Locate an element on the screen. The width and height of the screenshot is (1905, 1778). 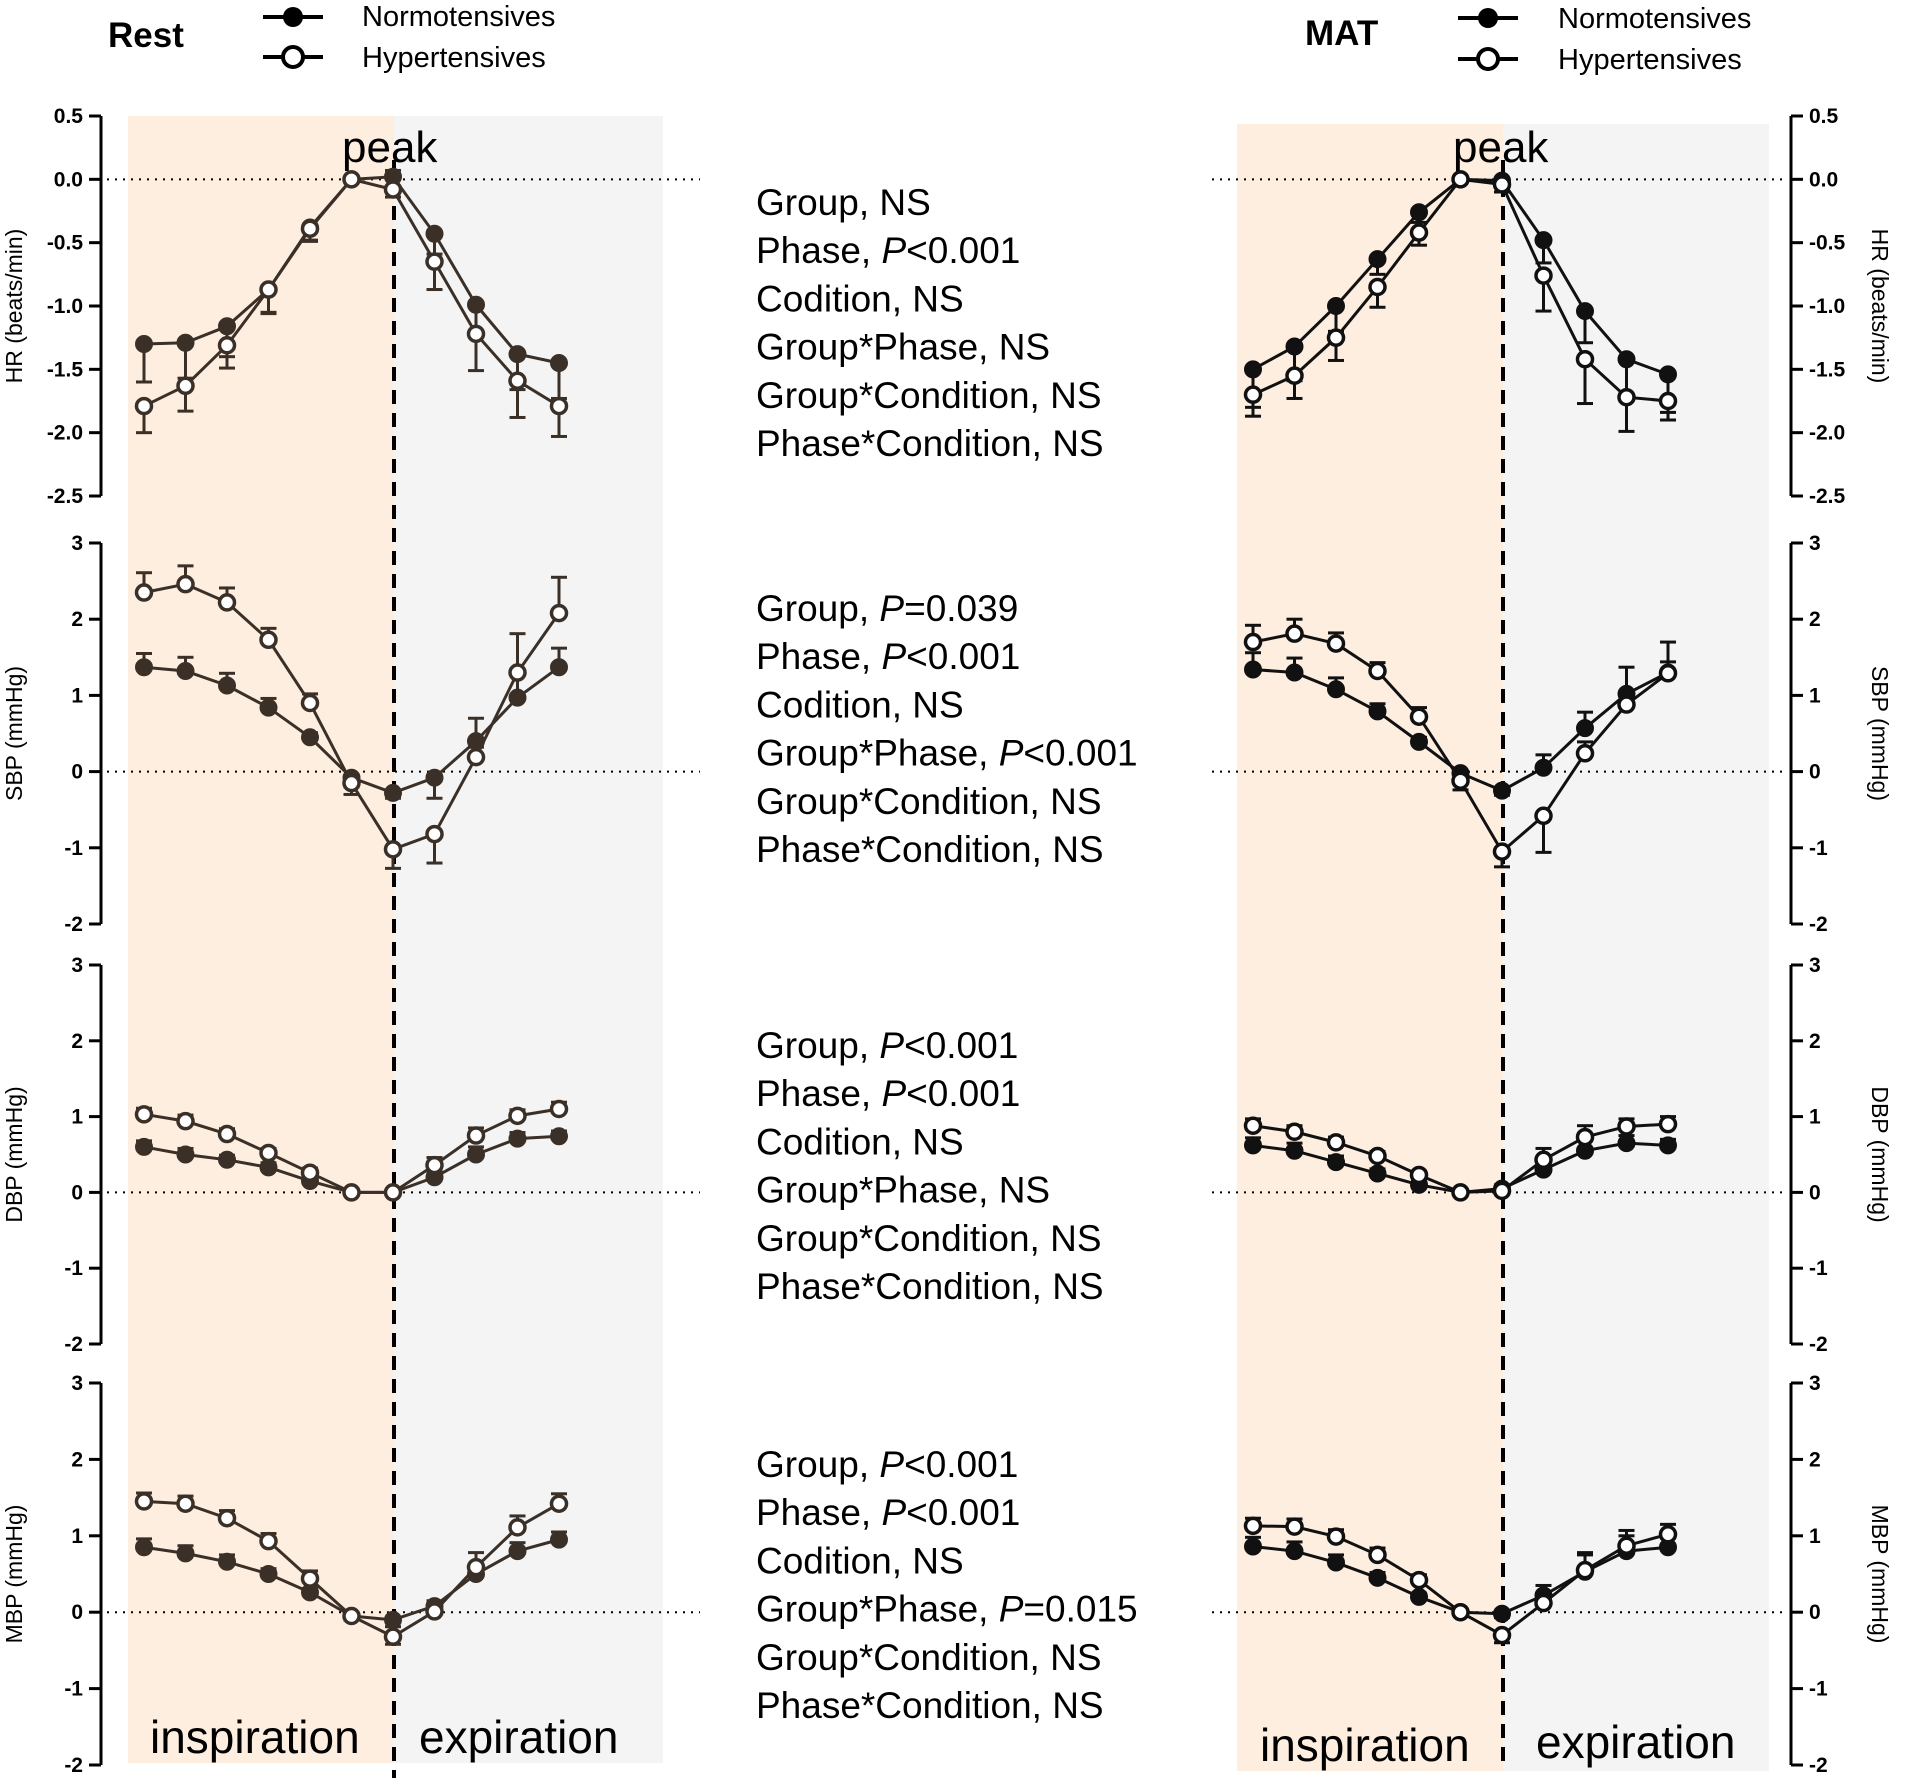
legend-hypertensives-label: Hypertensives is located at coordinates (454, 58).